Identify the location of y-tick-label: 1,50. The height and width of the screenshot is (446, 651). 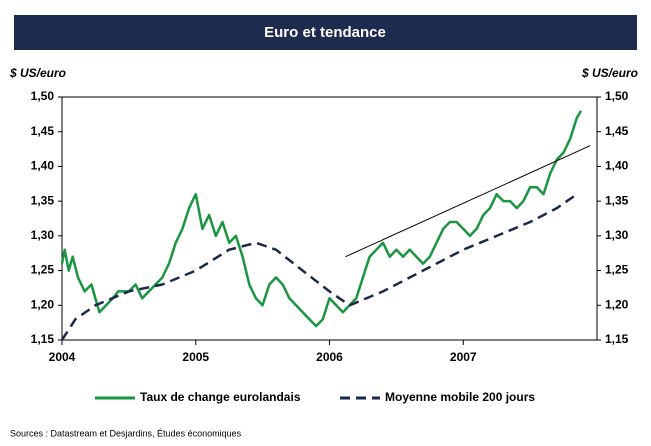
(43, 96).